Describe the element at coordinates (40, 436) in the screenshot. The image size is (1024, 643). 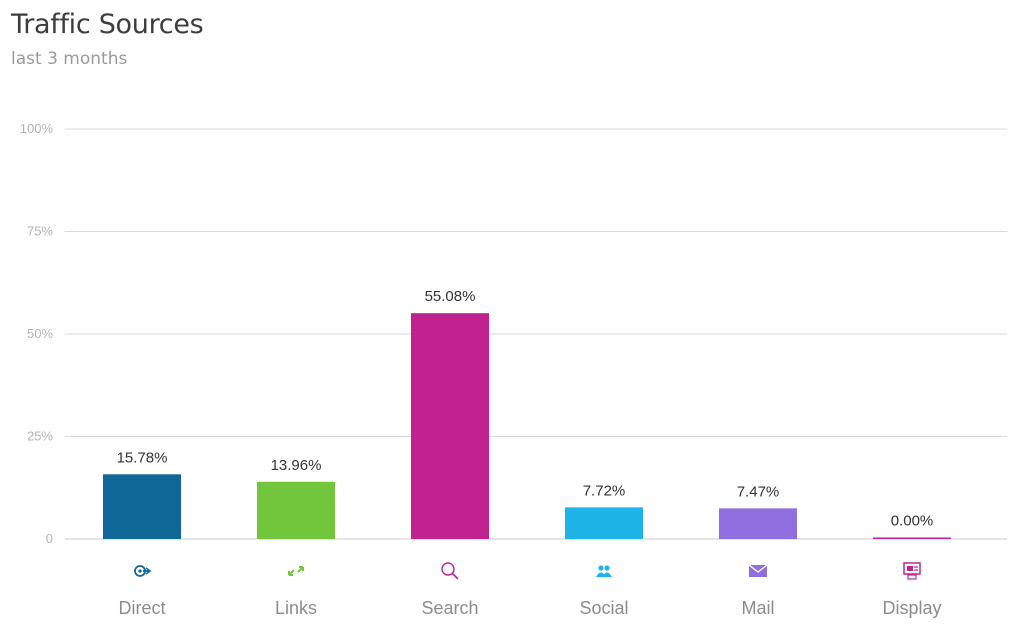
I see `y-tick-label: 25%` at that location.